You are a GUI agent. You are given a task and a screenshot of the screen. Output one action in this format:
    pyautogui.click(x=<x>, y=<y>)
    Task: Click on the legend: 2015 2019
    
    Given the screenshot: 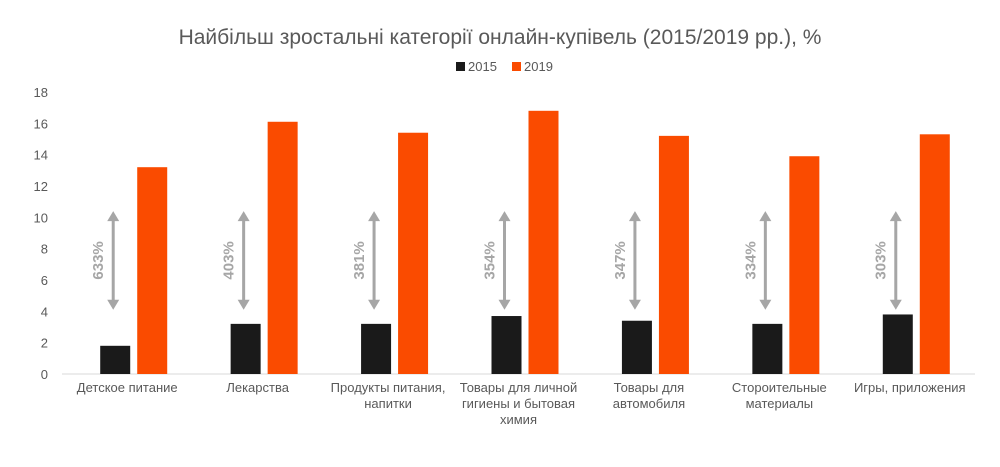 What is the action you would take?
    pyautogui.click(x=504, y=66)
    